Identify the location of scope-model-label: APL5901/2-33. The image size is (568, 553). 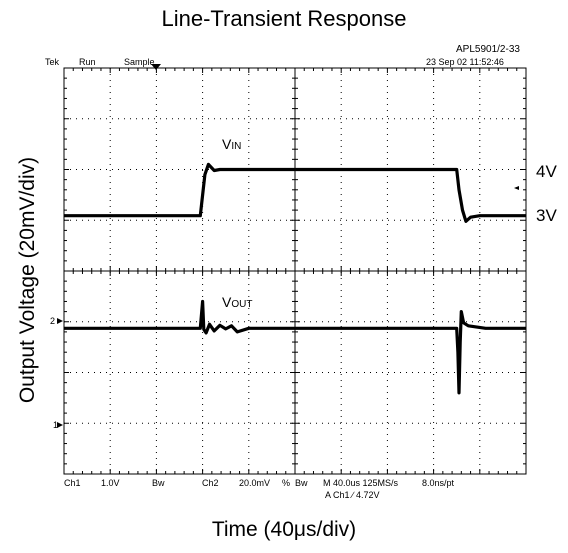
(488, 49).